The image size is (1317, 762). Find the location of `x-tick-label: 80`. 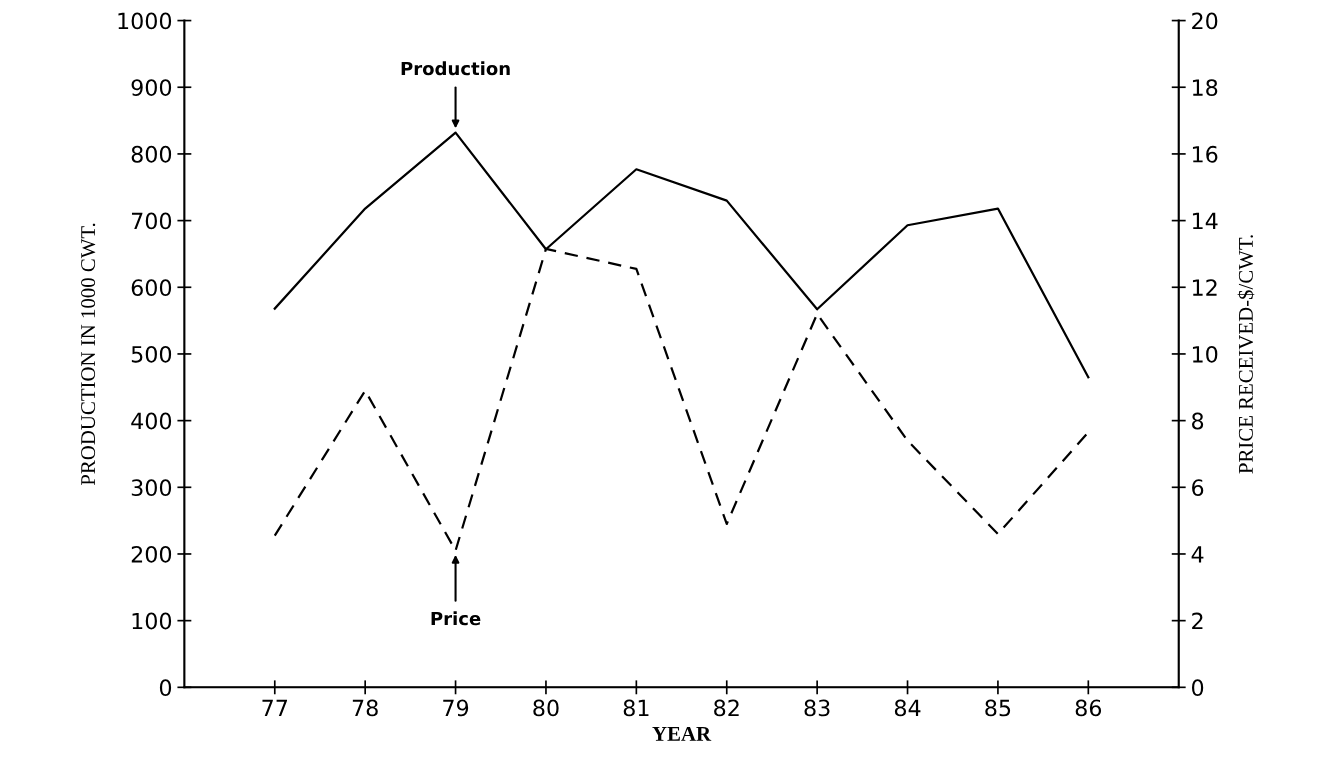

x-tick-label: 80 is located at coordinates (546, 708).